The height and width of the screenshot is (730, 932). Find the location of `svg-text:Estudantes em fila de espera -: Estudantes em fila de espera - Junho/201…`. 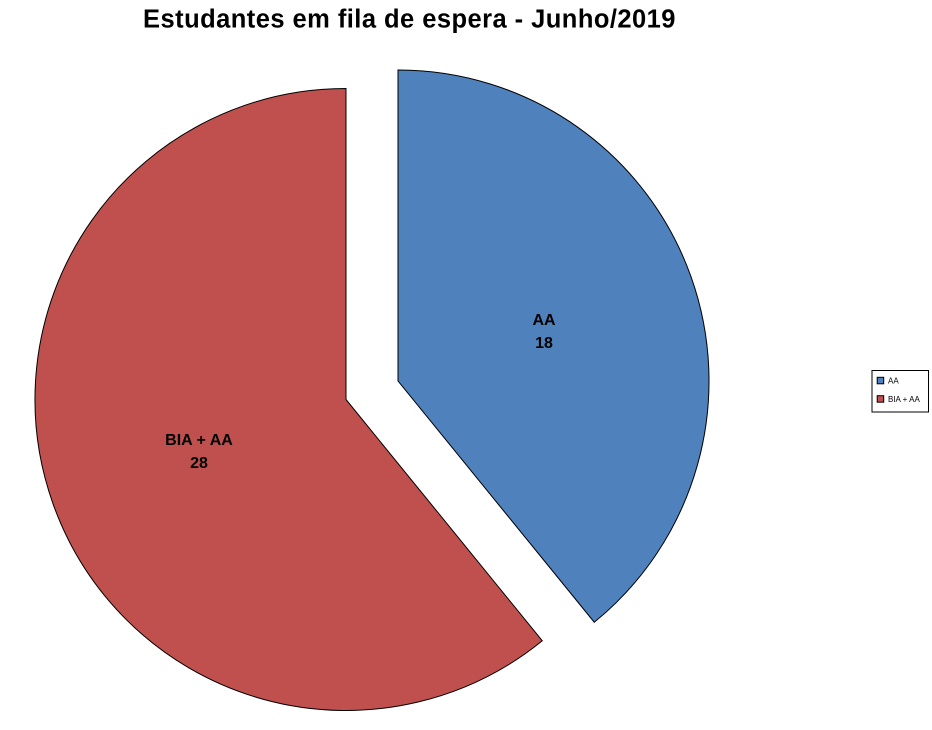

svg-text:Estudantes em fila de espera -: Estudantes em fila de espera - Junho/201… is located at coordinates (409, 20).